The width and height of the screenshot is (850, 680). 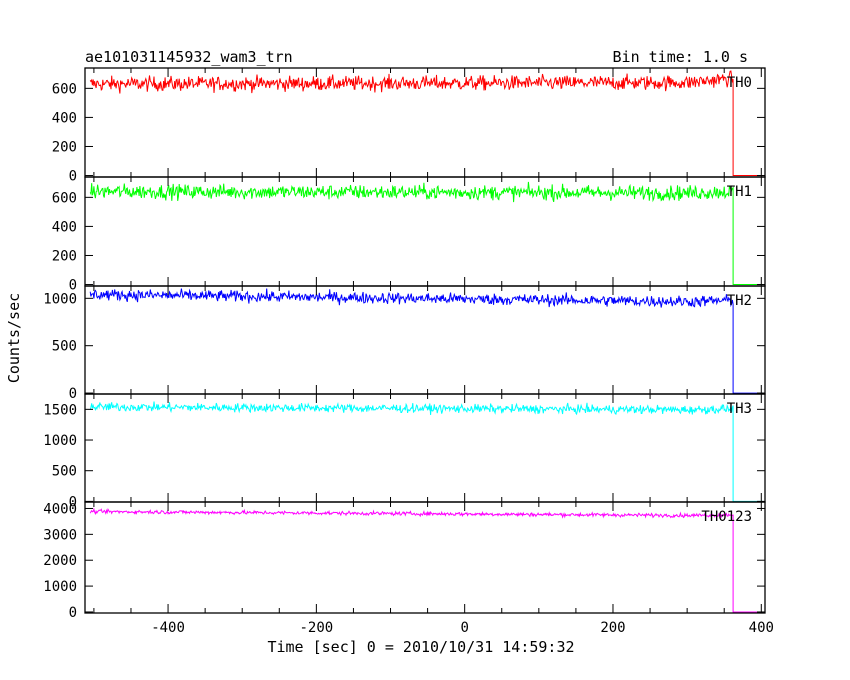 What do you see at coordinates (739, 192) in the screenshot?
I see `panel-label-th1: TH1` at bounding box center [739, 192].